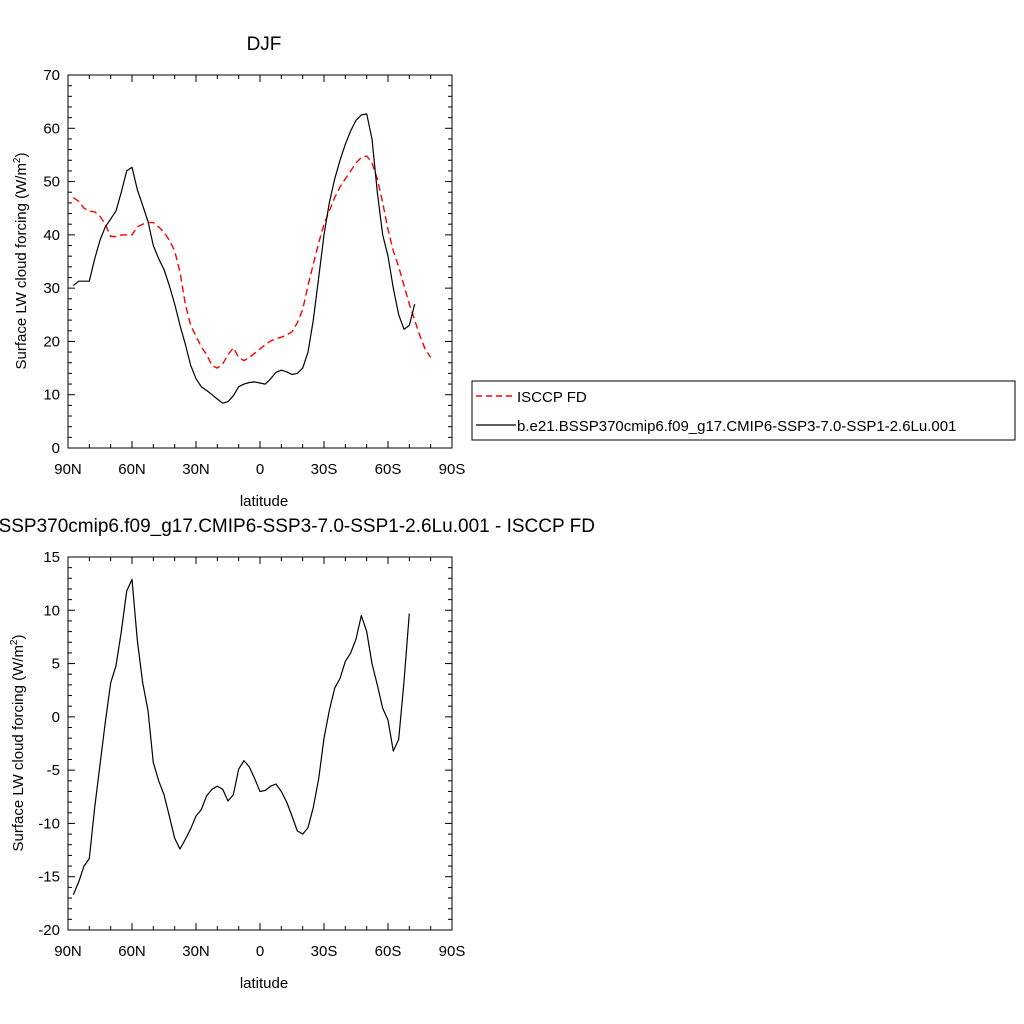 The width and height of the screenshot is (1024, 1024). I want to click on top-y-tick-label: 0, so click(56, 448).